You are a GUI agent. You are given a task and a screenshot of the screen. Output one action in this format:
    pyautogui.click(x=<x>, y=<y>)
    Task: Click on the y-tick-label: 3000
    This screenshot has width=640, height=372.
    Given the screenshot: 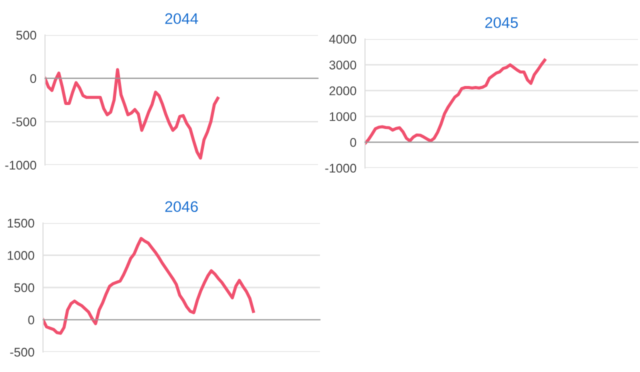 What is the action you would take?
    pyautogui.click(x=342, y=65)
    